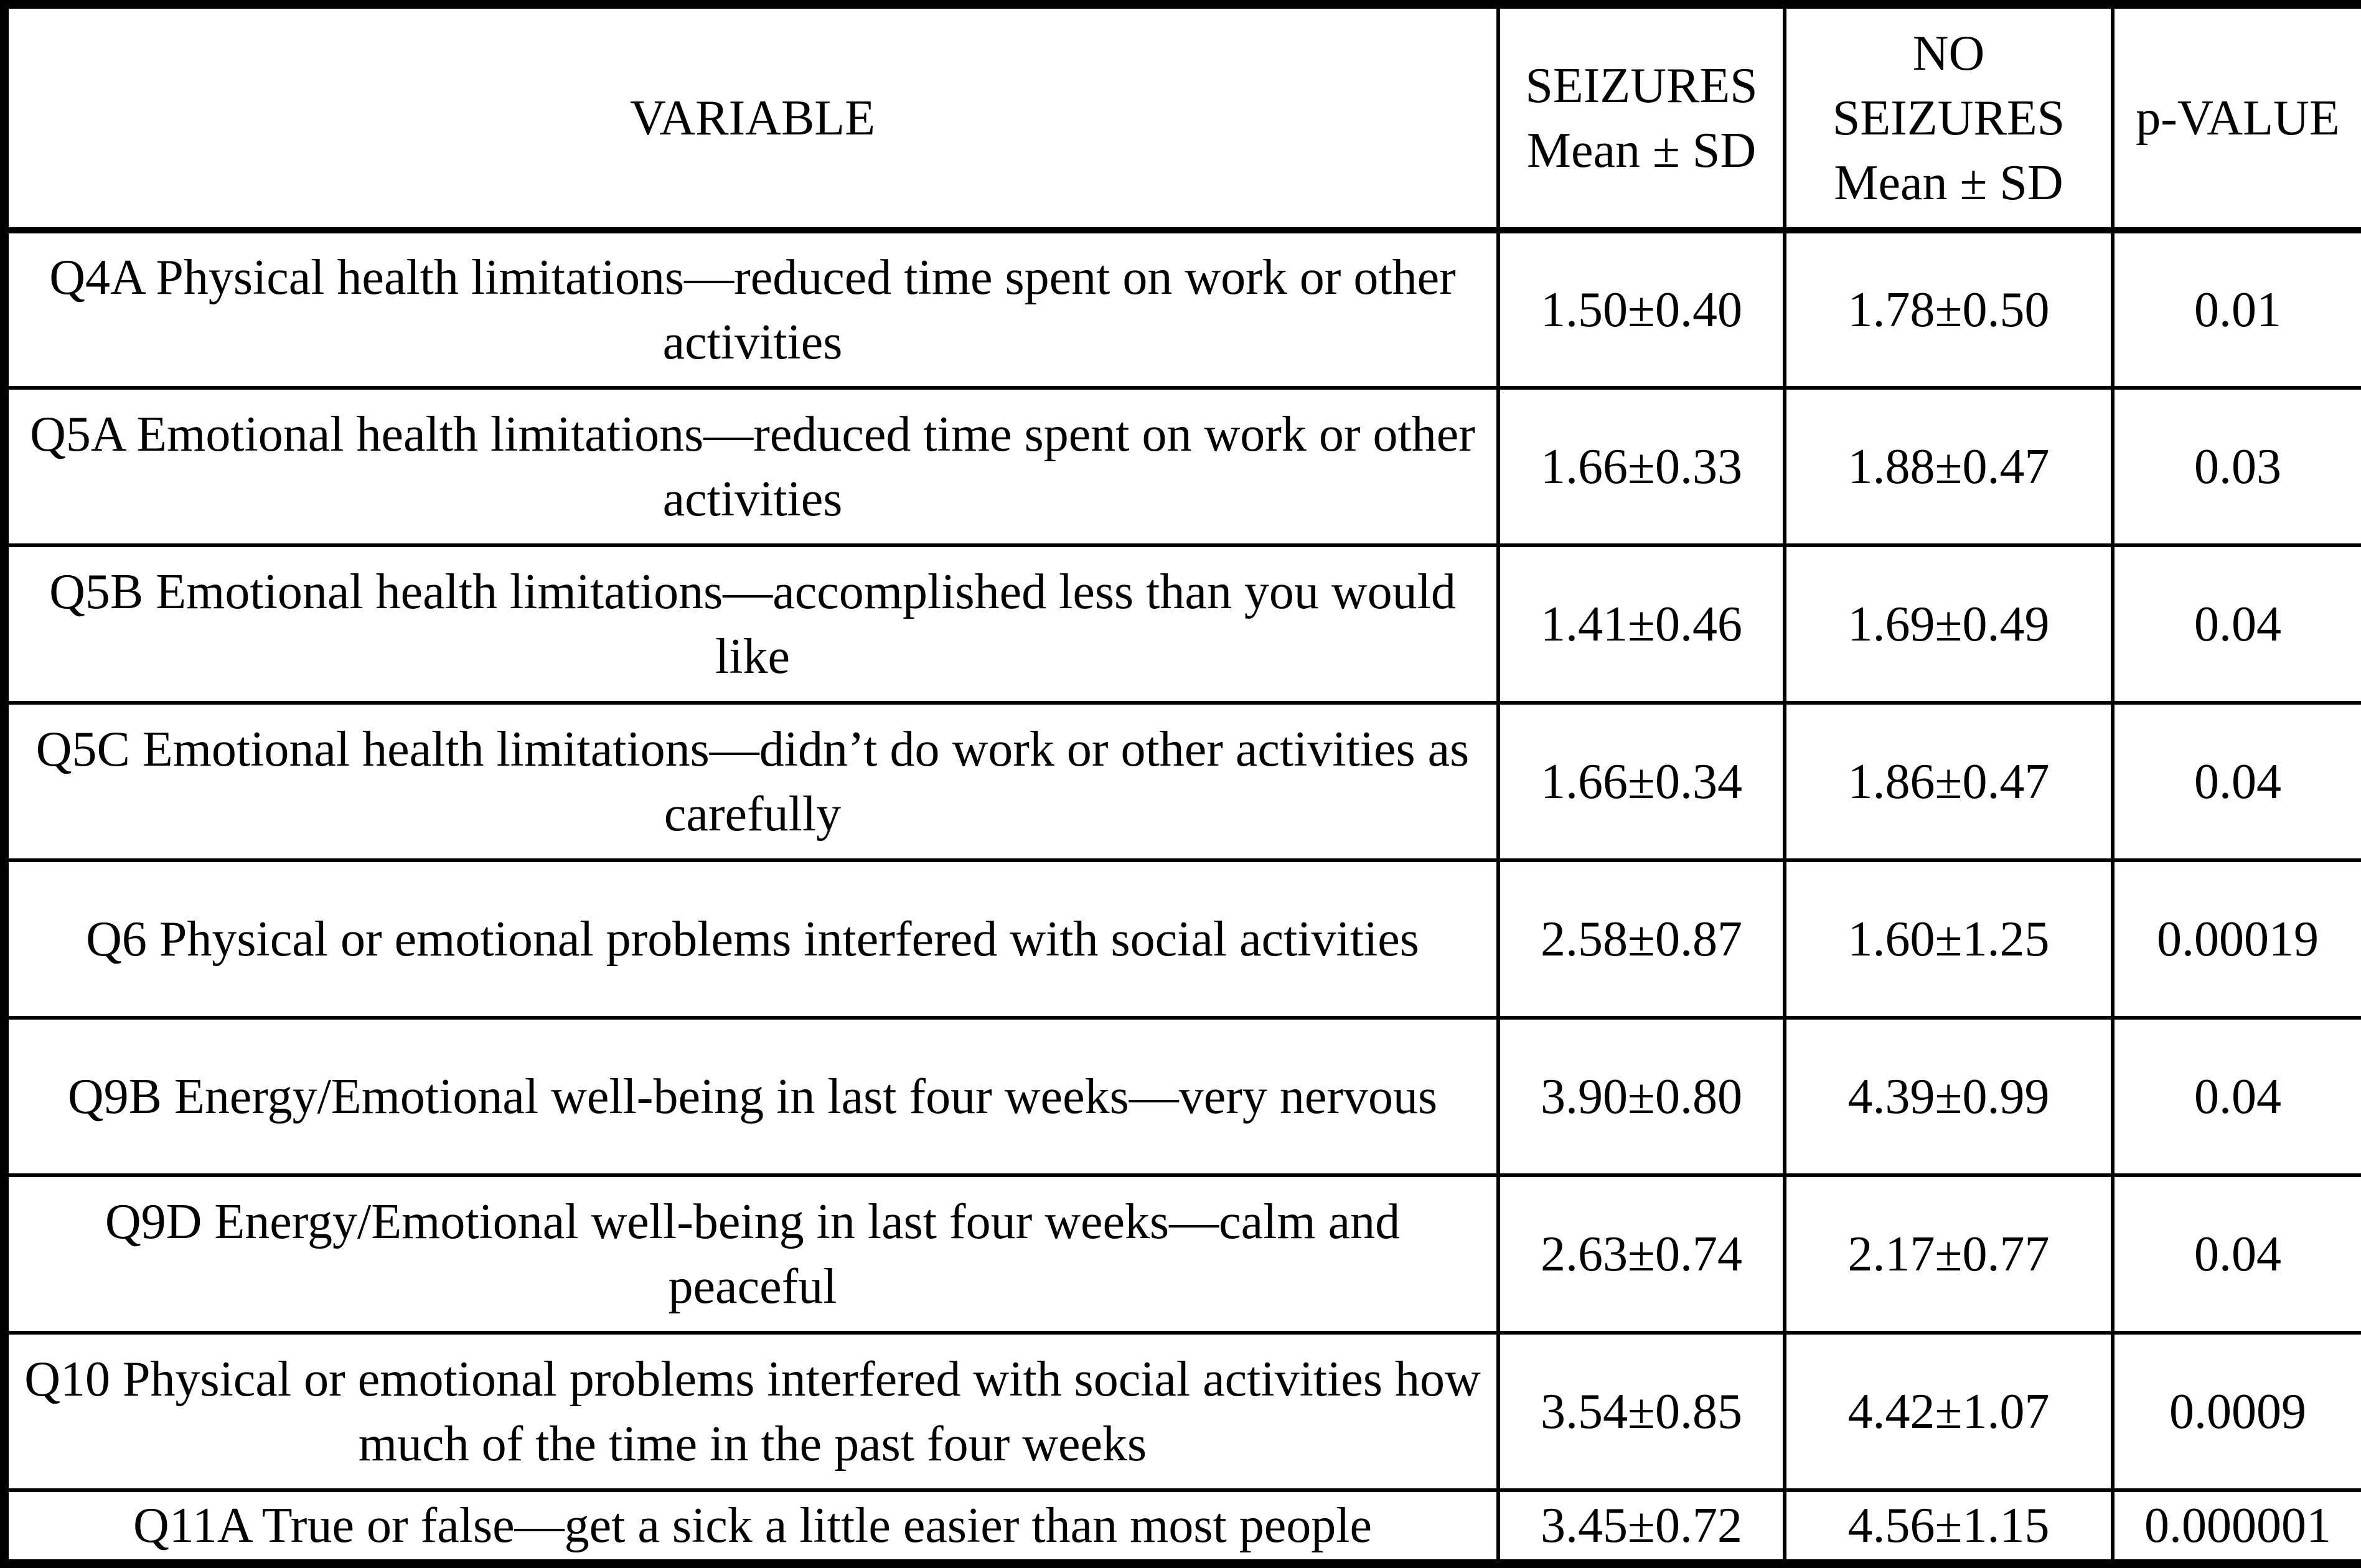  What do you see at coordinates (1641, 939) in the screenshot?
I see `seizures-mean-cell: 2.58±0.87` at bounding box center [1641, 939].